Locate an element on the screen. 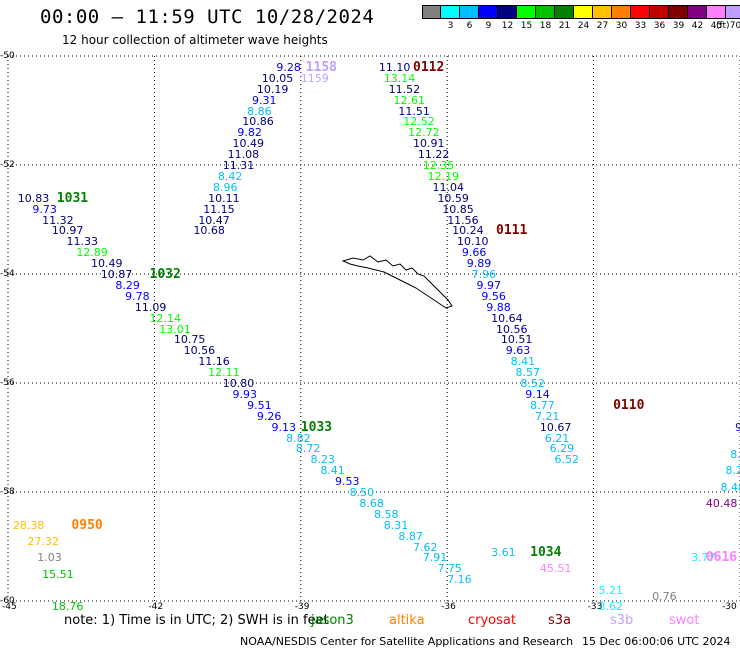 The width and height of the screenshot is (740, 650). latitude-tick-label: -56 is located at coordinates (7, 383).